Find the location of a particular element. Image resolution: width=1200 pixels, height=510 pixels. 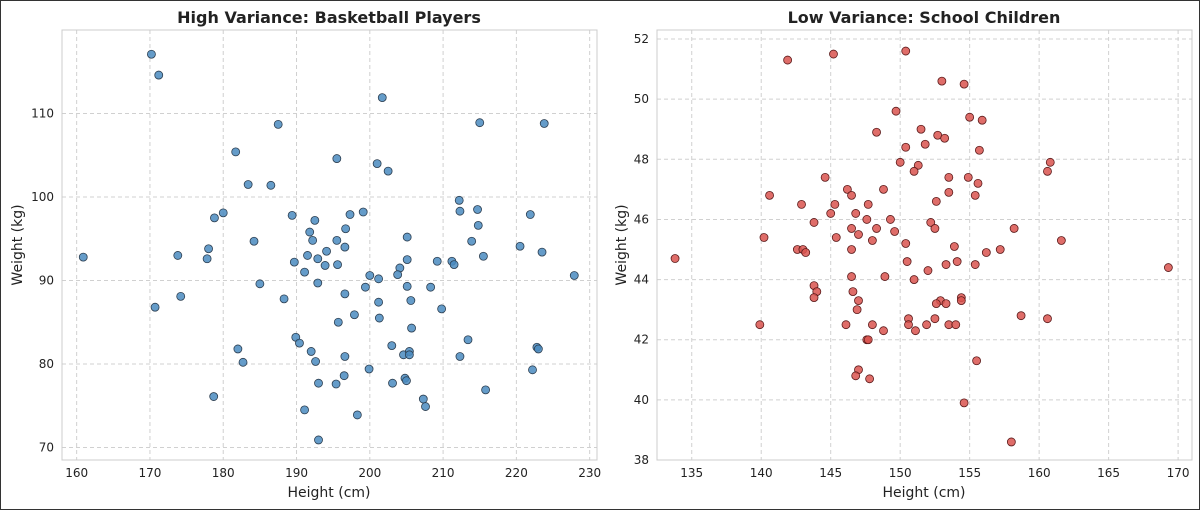

y-tick-label: 90 is located at coordinates (46, 280).